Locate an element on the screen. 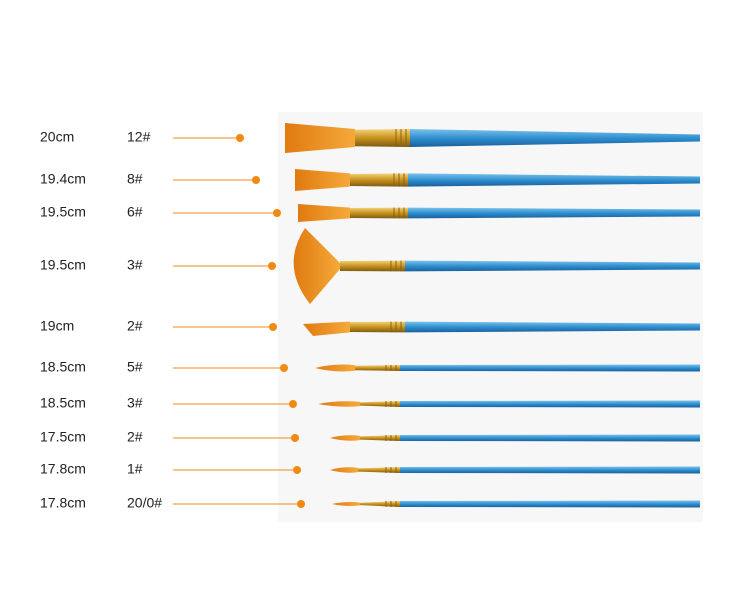  size-label: 12# is located at coordinates (139, 137).